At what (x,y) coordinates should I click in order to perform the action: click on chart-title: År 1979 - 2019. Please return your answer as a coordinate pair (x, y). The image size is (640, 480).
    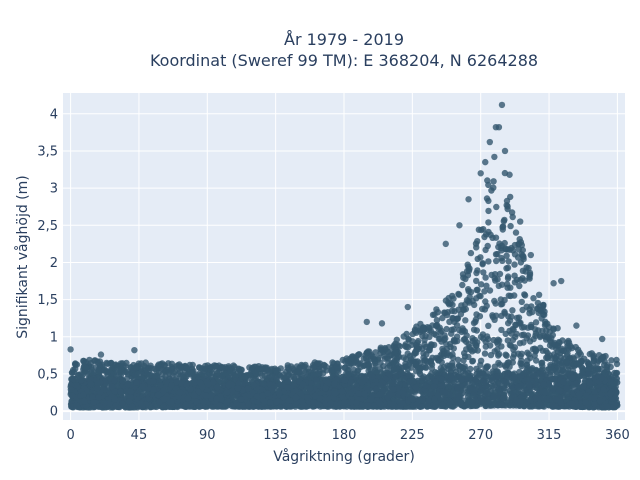
    Looking at the image, I should click on (344, 39).